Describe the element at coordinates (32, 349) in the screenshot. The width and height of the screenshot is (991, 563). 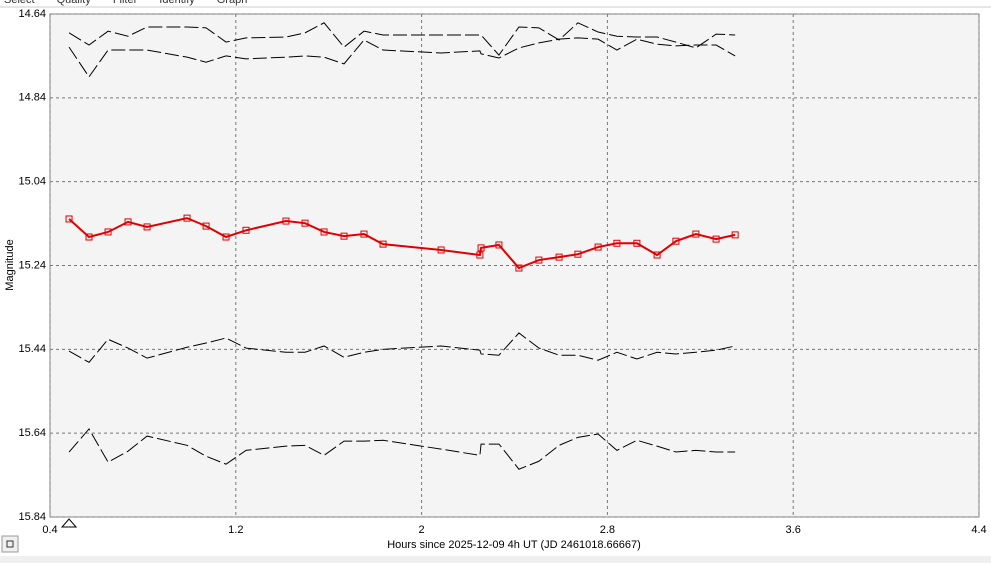
I see `y-tick-label: 15.44` at that location.